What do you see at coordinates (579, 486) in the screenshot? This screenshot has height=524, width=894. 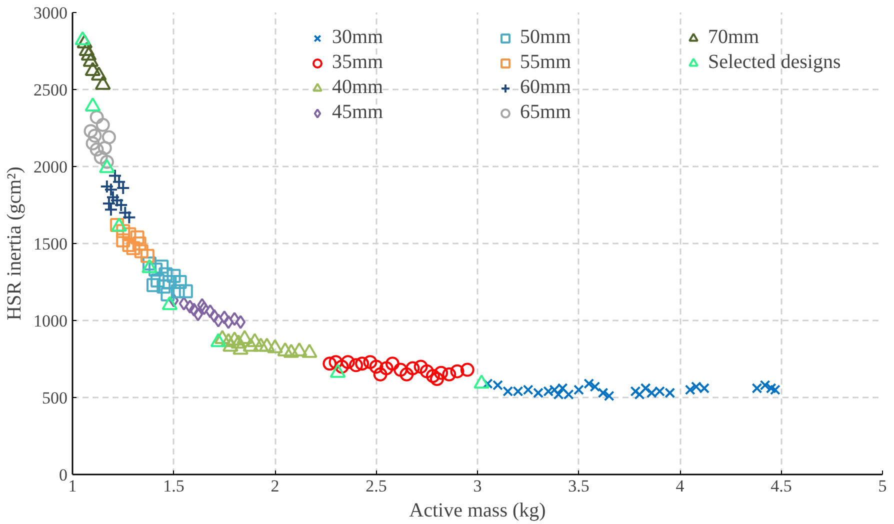 I see `x-tick-label: 3.5` at bounding box center [579, 486].